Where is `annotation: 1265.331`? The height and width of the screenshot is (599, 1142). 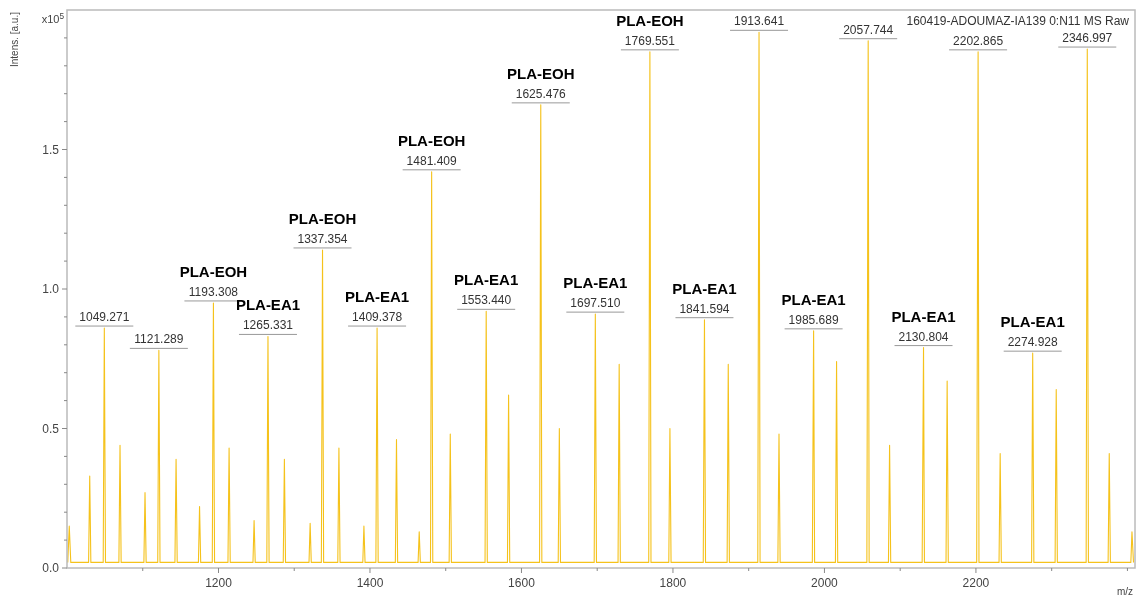 annotation: 1265.331 is located at coordinates (268, 325).